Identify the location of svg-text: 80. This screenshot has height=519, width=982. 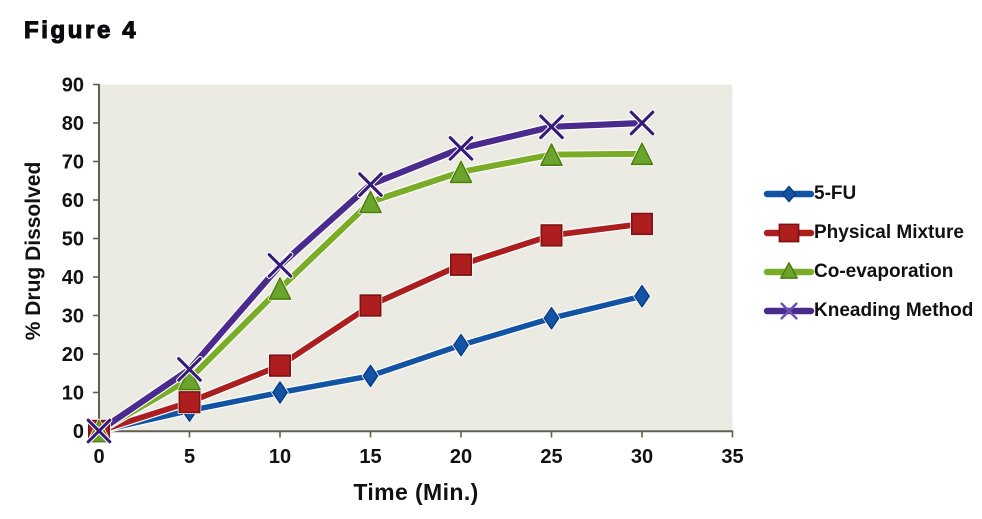
(73, 124).